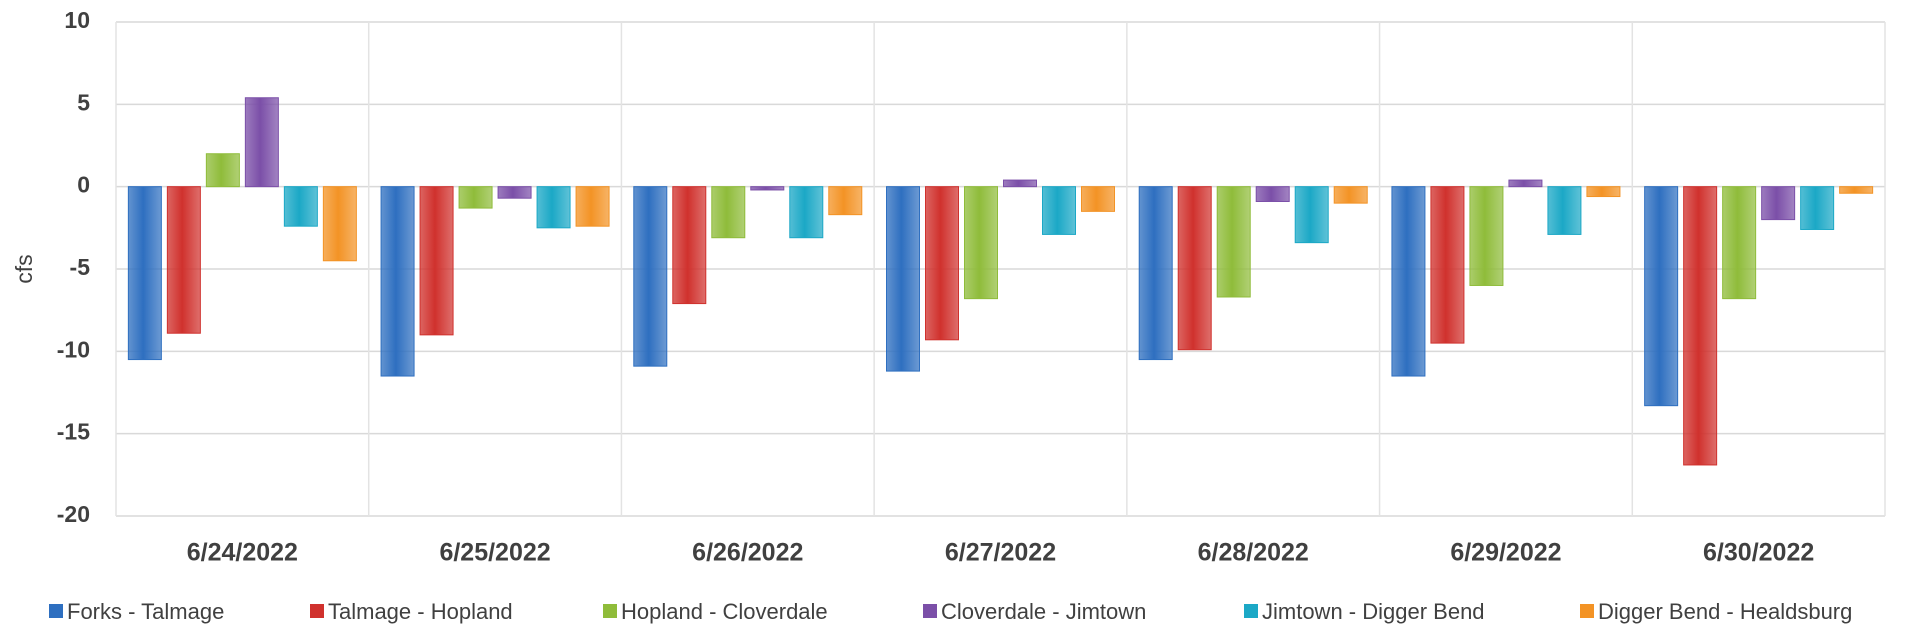 This screenshot has height=637, width=1909. Describe the element at coordinates (1505, 553) in the screenshot. I see `x-tick-label: 6/29/2022` at that location.